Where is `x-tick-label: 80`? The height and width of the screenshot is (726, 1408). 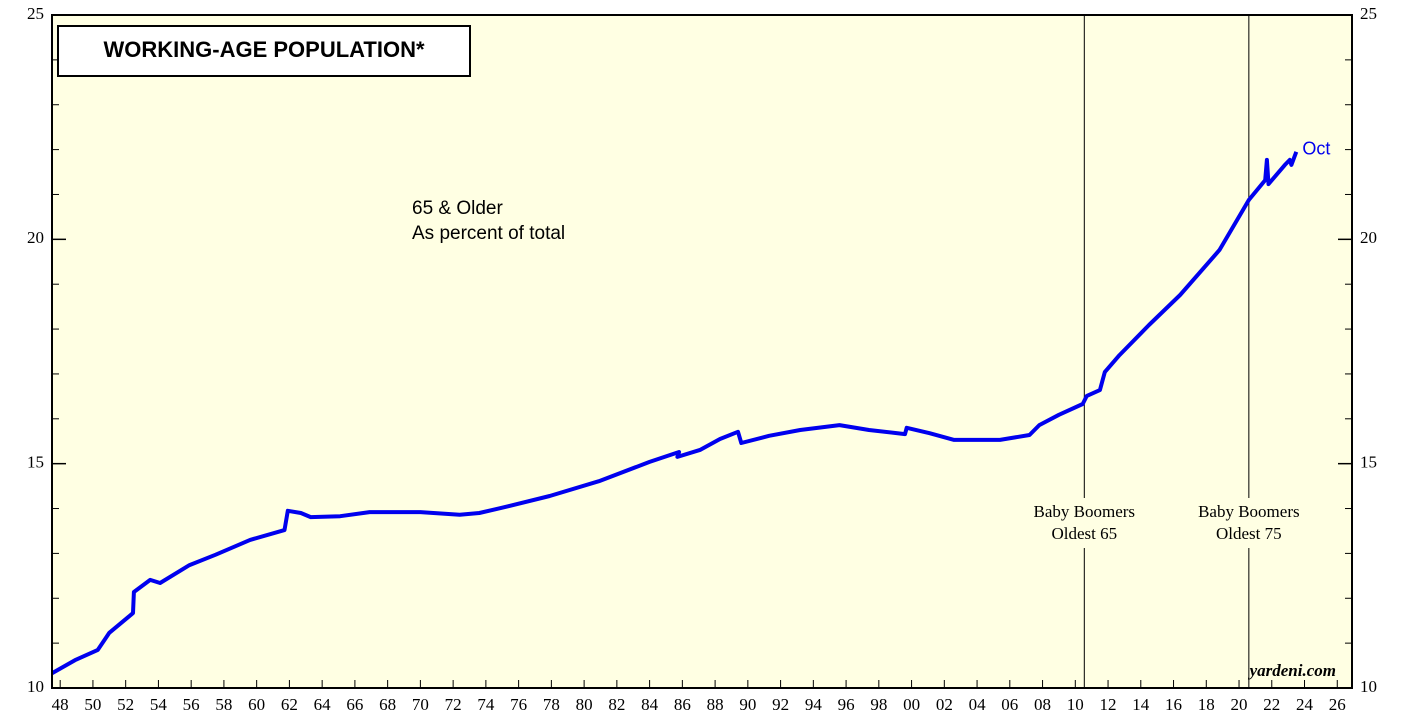 x-tick-label: 80 is located at coordinates (584, 704).